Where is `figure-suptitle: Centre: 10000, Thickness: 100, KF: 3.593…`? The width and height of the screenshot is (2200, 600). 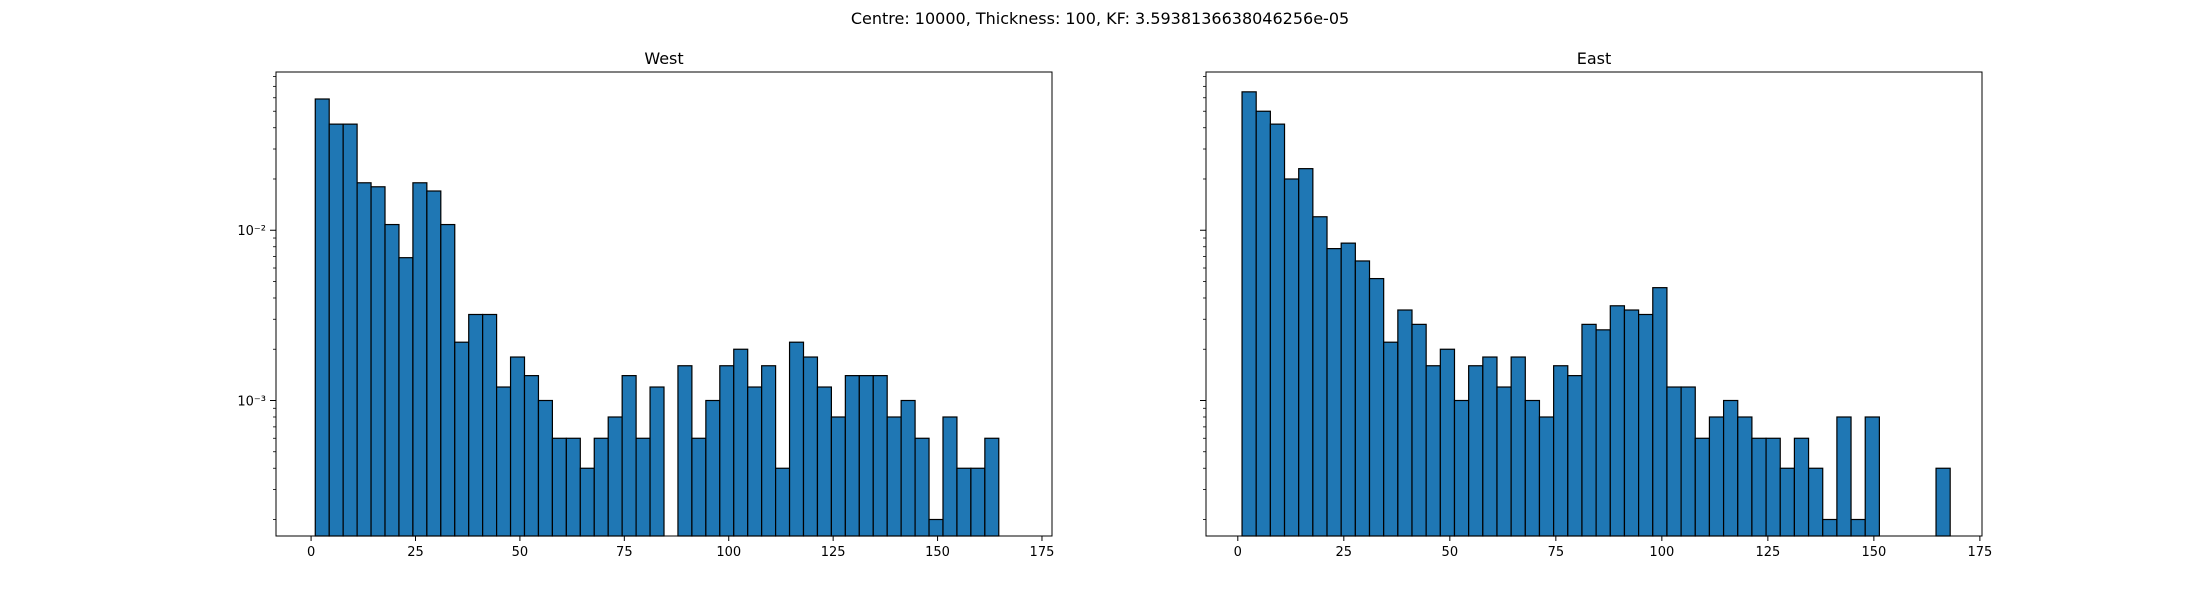 figure-suptitle: Centre: 10000, Thickness: 100, KF: 3.593… is located at coordinates (1100, 18).